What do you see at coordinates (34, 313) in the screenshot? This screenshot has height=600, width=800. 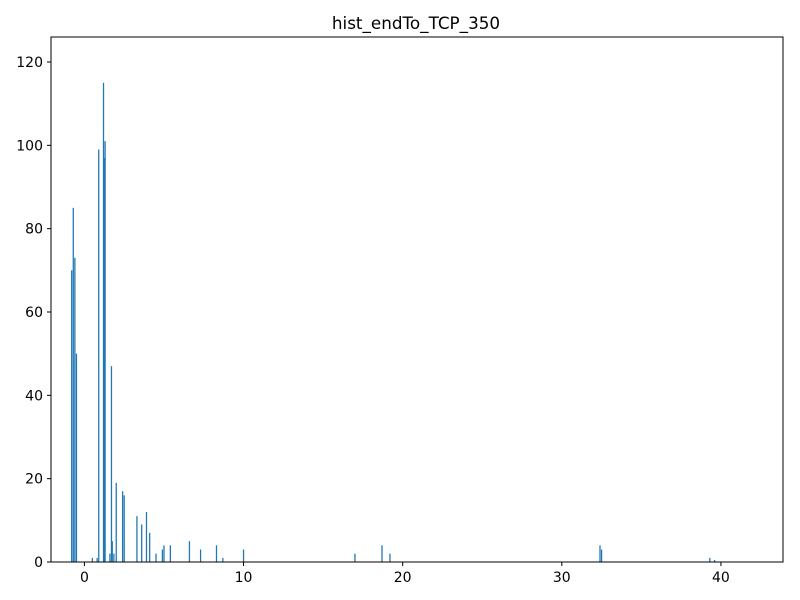 I see `y-tick-label: 60` at bounding box center [34, 313].